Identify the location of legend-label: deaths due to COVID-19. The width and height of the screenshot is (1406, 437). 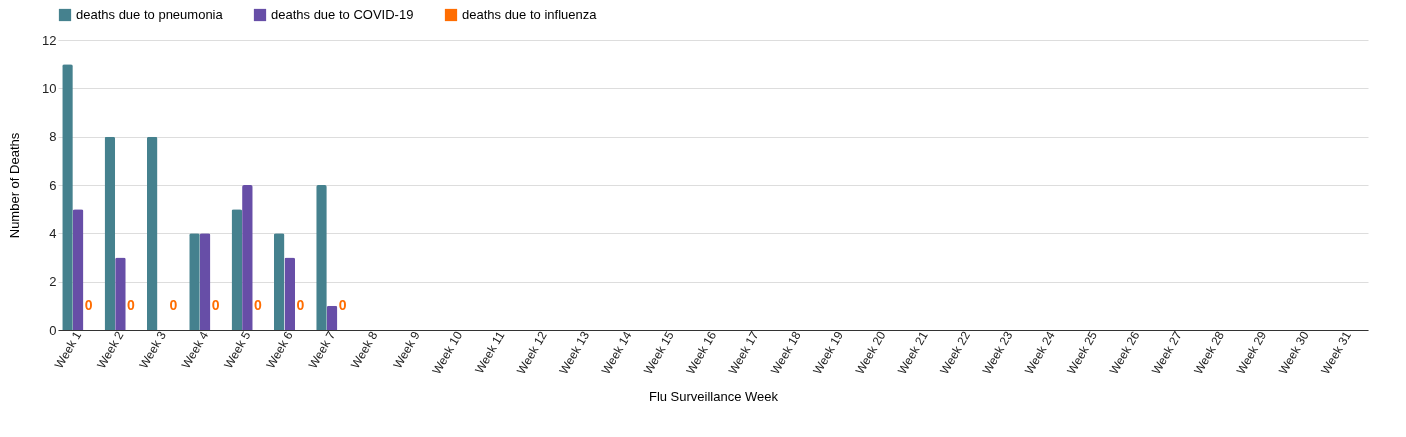
(342, 14).